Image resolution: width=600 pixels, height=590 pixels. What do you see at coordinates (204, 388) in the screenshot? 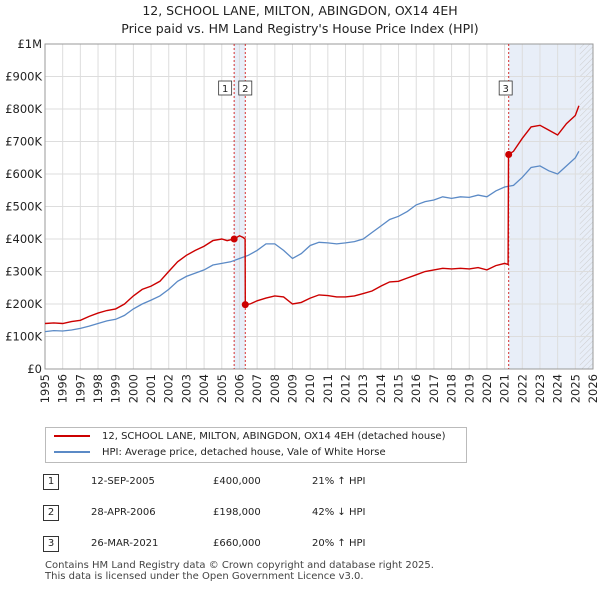
I see `x-tick-label: 2004` at bounding box center [204, 388].